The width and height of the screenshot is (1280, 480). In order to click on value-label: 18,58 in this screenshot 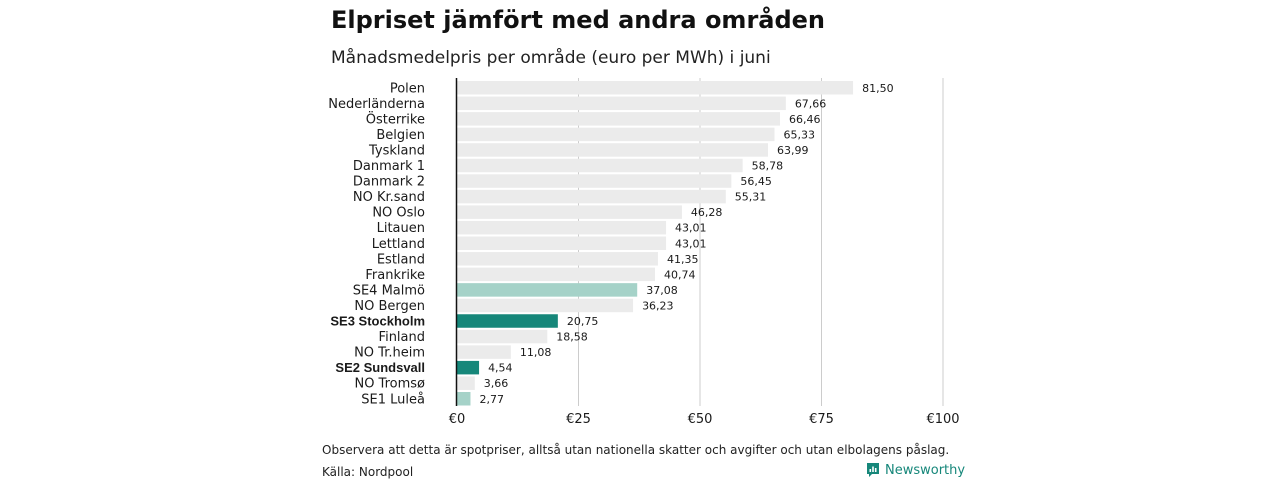, I will do `click(572, 337)`.